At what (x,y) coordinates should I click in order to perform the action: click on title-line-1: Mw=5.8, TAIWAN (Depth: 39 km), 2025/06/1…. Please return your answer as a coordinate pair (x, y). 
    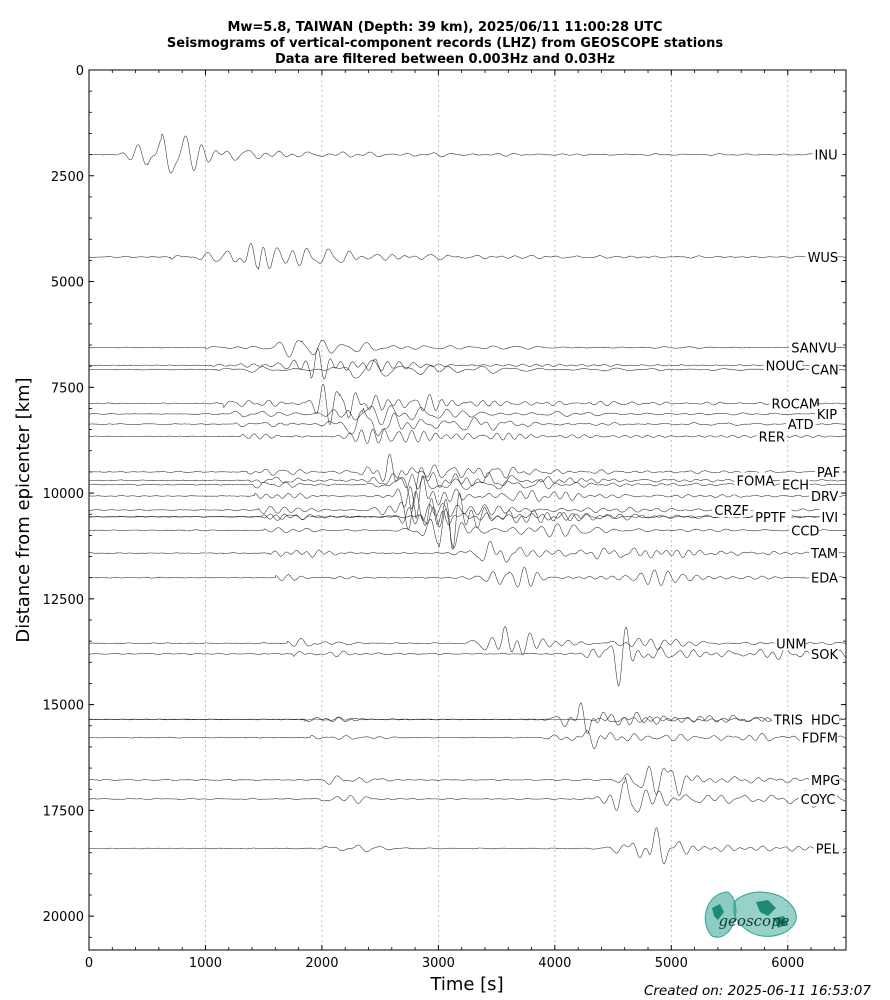
    Looking at the image, I should click on (444, 27).